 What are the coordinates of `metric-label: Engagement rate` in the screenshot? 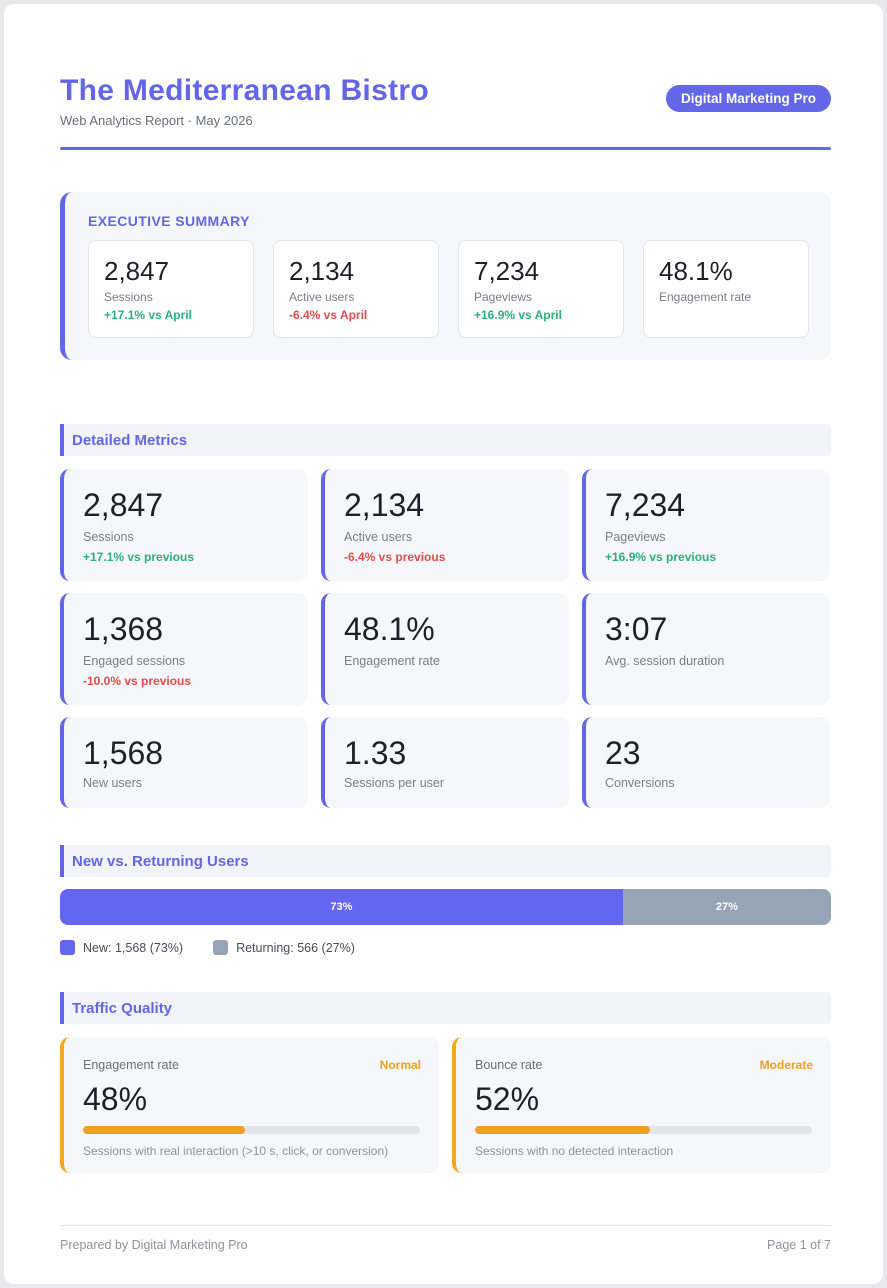 It's located at (392, 661).